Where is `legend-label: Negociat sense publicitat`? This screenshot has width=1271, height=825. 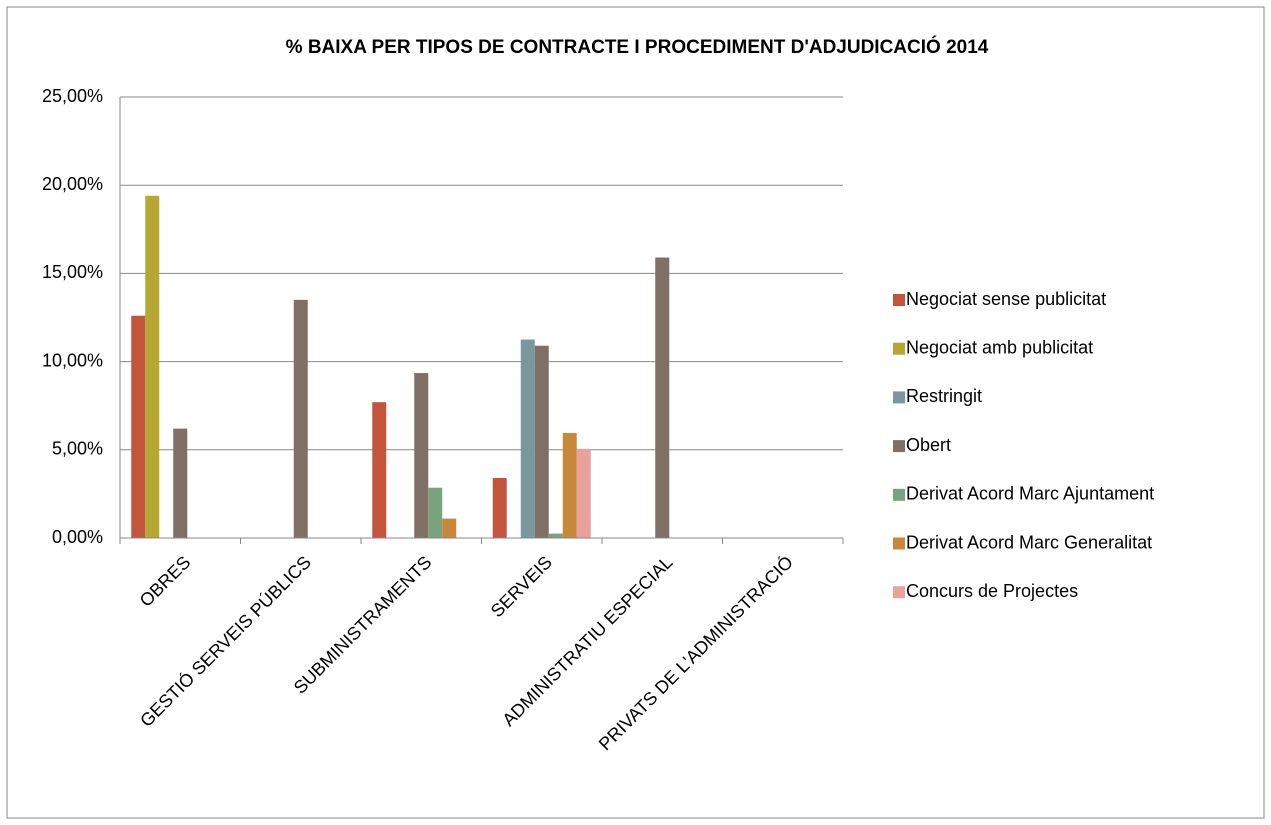
legend-label: Negociat sense publicitat is located at coordinates (1006, 299).